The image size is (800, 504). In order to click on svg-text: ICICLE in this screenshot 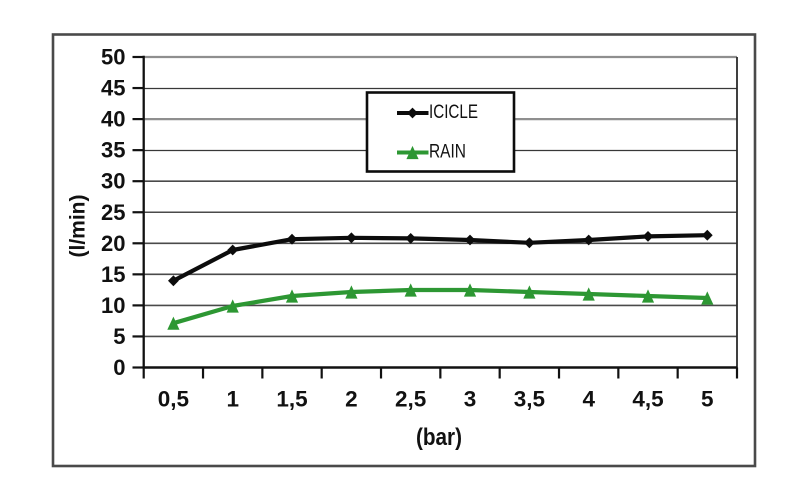, I will do `click(453, 112)`.